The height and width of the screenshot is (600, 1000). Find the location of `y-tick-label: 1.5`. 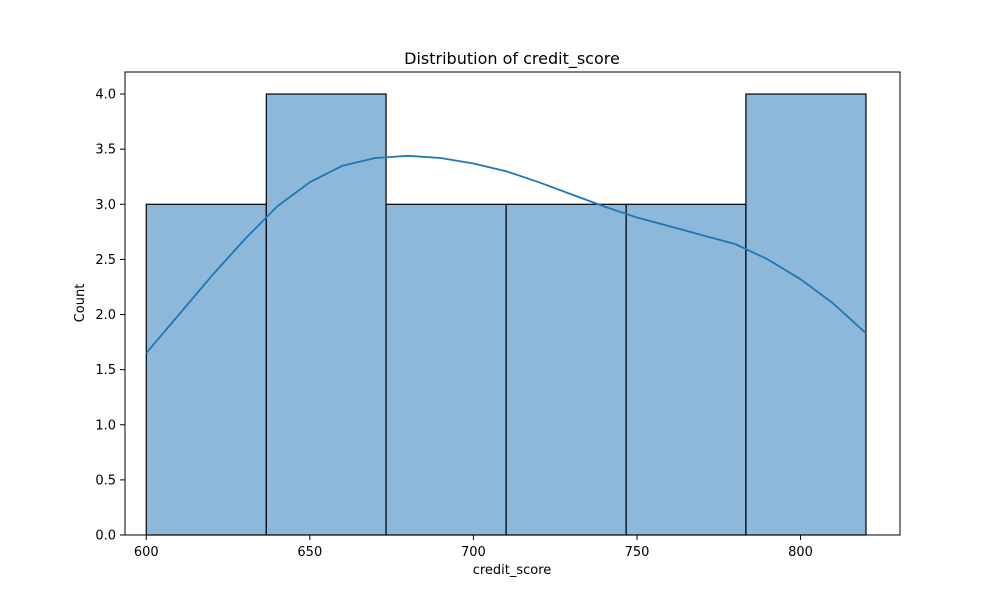

y-tick-label: 1.5 is located at coordinates (105, 370).